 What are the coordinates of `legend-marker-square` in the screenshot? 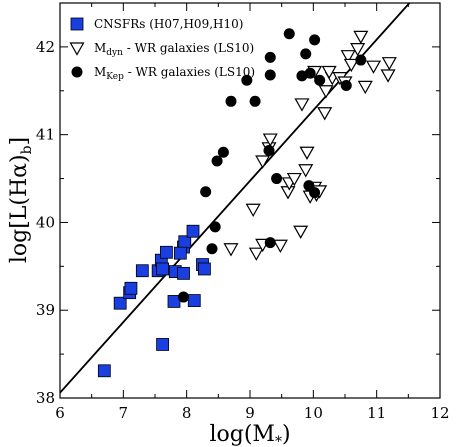 It's located at (77, 24).